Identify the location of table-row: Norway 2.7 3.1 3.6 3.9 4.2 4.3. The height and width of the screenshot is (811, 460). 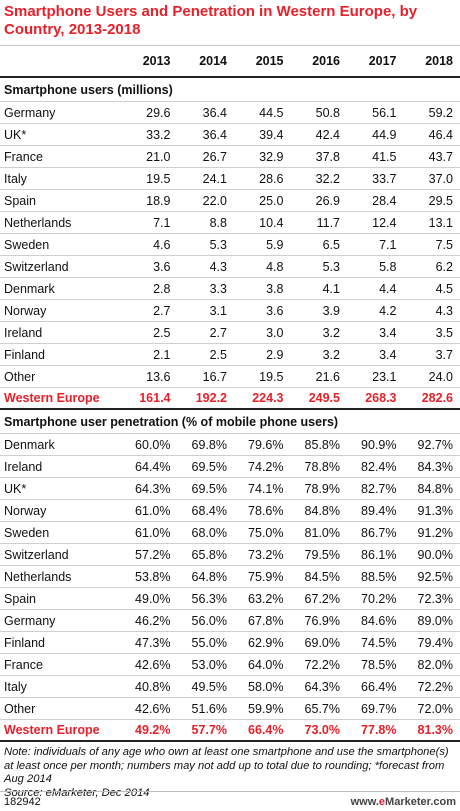
(230, 311).